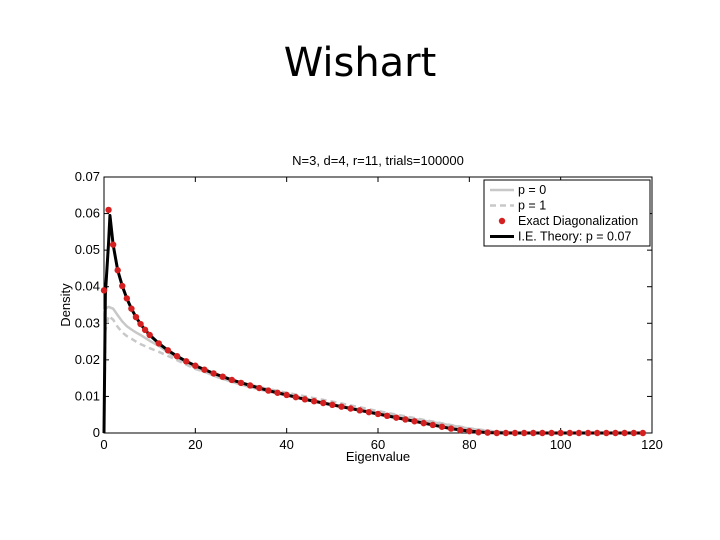 This screenshot has height=540, width=720. I want to click on y-tick-label: 0.03, so click(87, 322).